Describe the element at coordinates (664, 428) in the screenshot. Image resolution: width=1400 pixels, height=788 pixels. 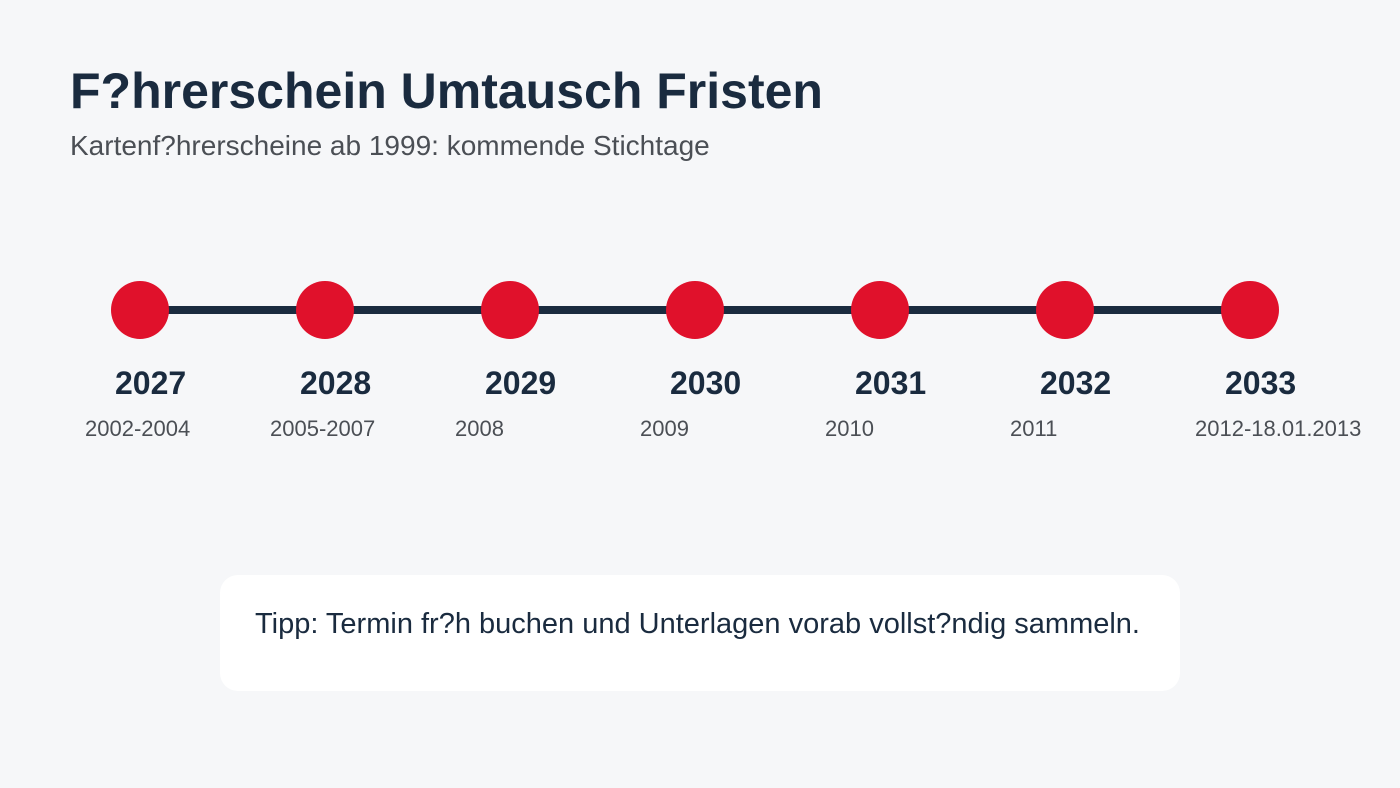
I see `milestone-range: 2009` at that location.